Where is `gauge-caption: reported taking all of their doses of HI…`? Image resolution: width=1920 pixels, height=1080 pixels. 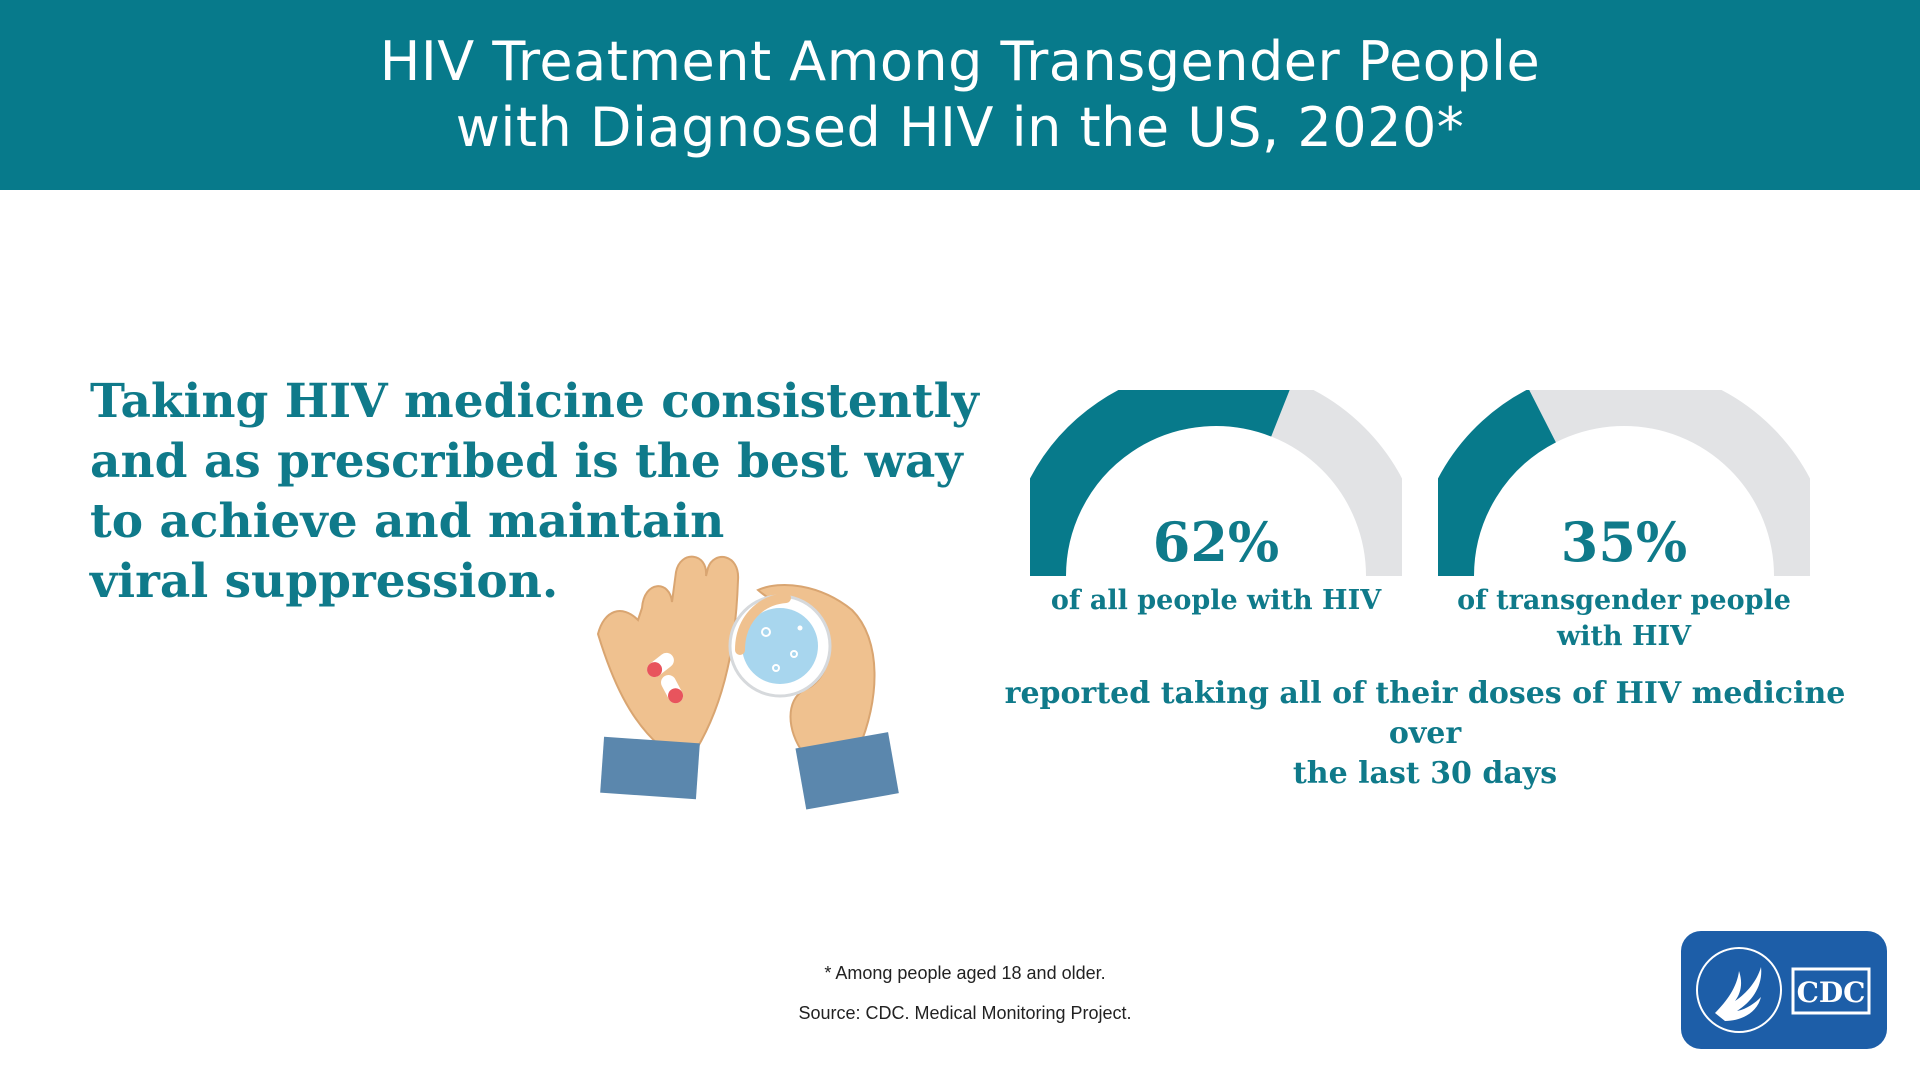 gauge-caption: reported taking all of their doses of HI… is located at coordinates (1425, 734).